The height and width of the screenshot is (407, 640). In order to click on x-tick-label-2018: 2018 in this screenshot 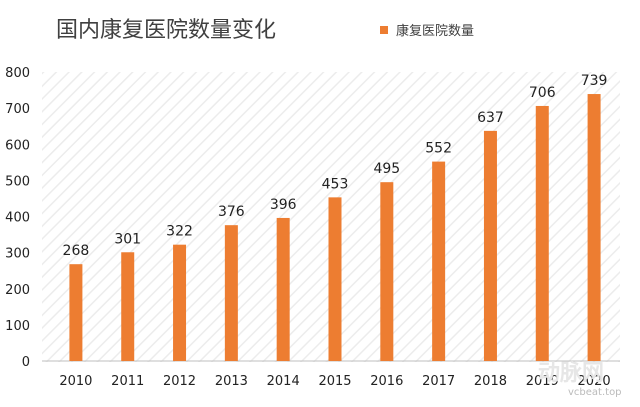, I will do `click(490, 381)`.